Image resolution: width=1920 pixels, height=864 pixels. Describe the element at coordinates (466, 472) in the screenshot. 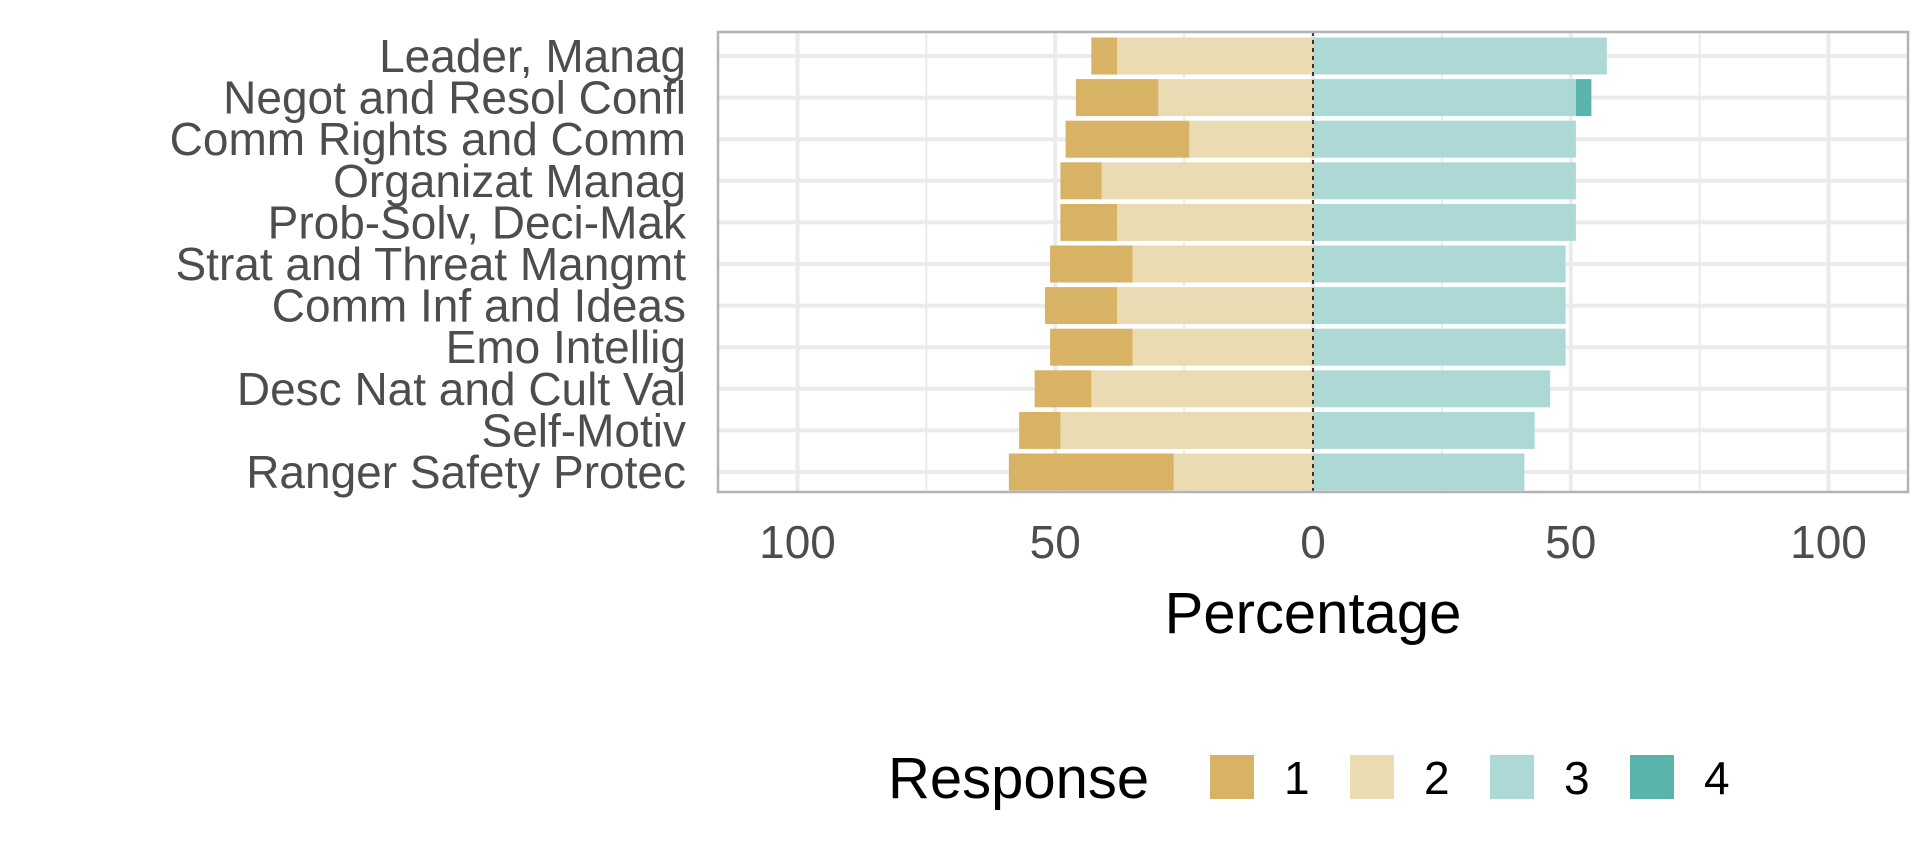

I see `category-label: Ranger Safety Protec` at that location.